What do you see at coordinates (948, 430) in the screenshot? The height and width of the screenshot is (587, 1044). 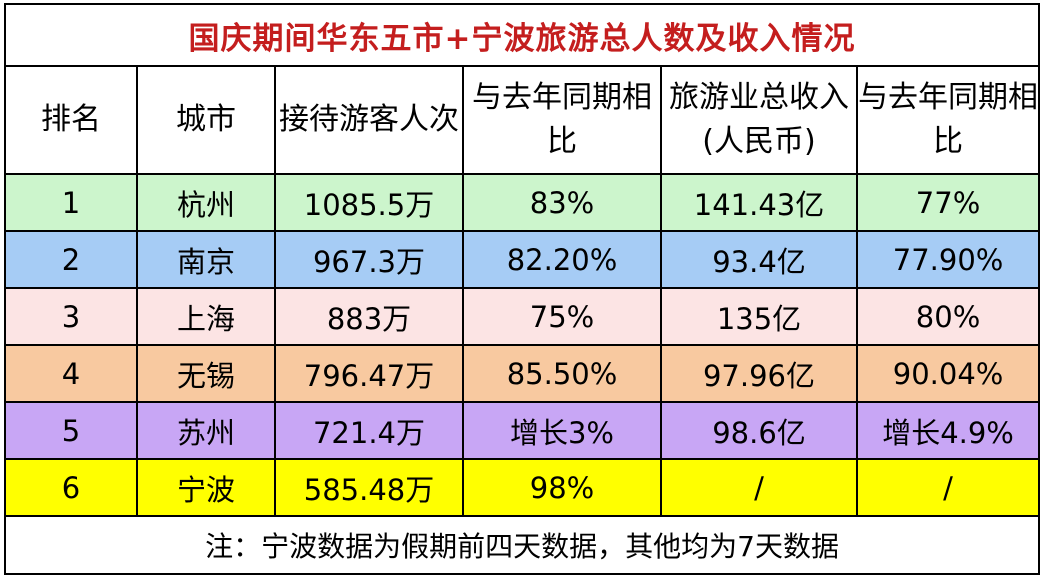 I see `cell-revenue-yoy: 增长4.9%` at bounding box center [948, 430].